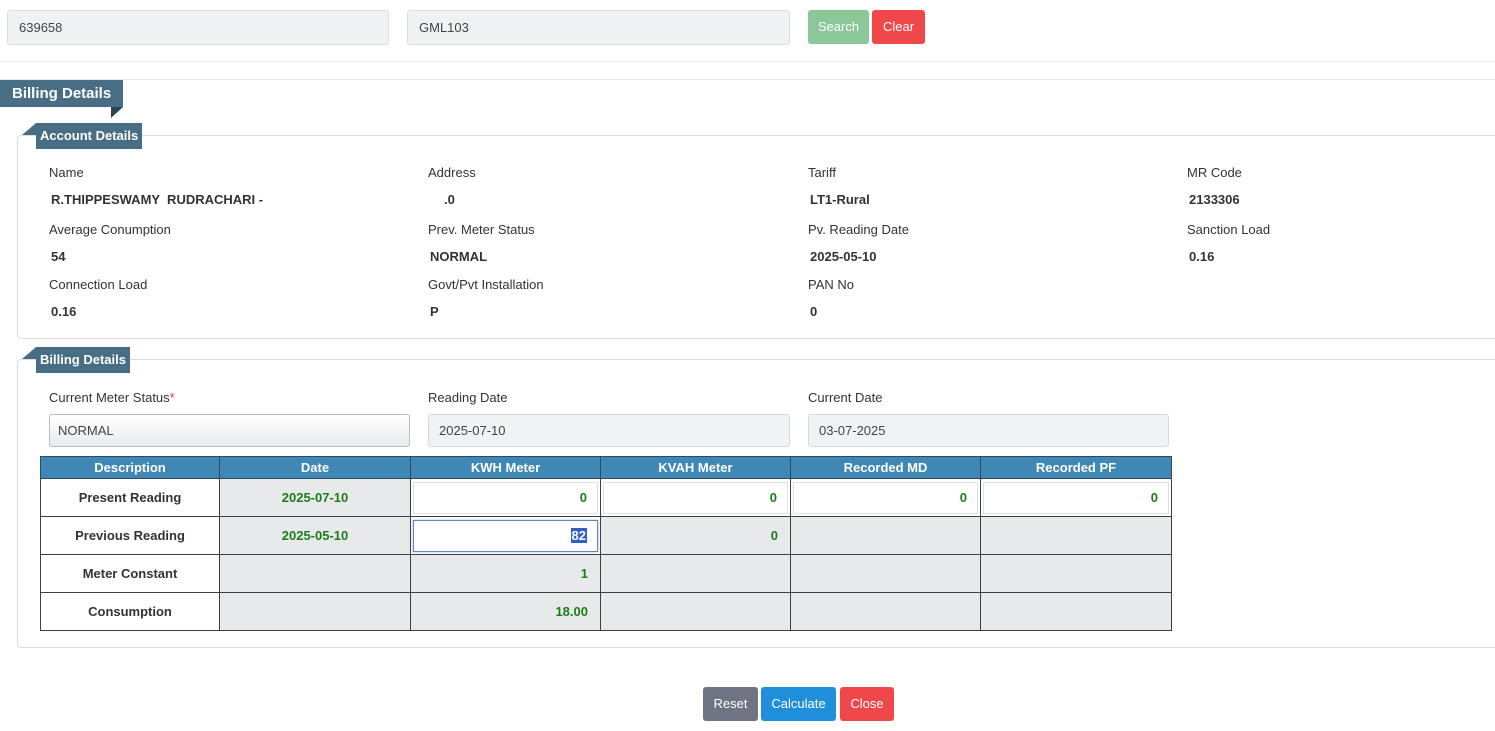 The image size is (1495, 731). I want to click on previous-pf, so click(1076, 535).